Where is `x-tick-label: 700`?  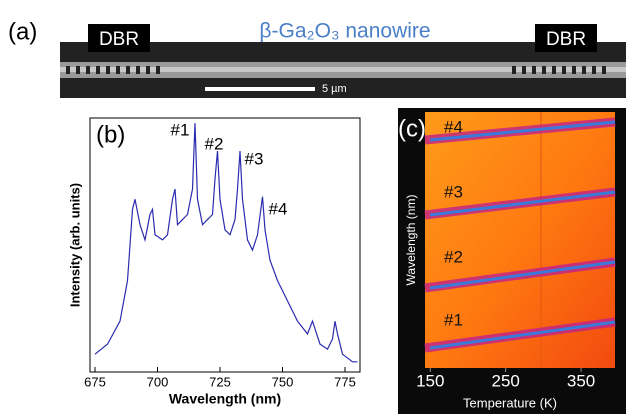 x-tick-label: 700 is located at coordinates (158, 381).